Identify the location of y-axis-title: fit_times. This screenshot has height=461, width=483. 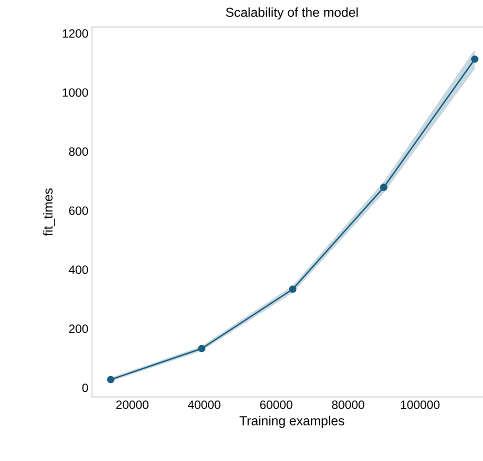
(49, 212).